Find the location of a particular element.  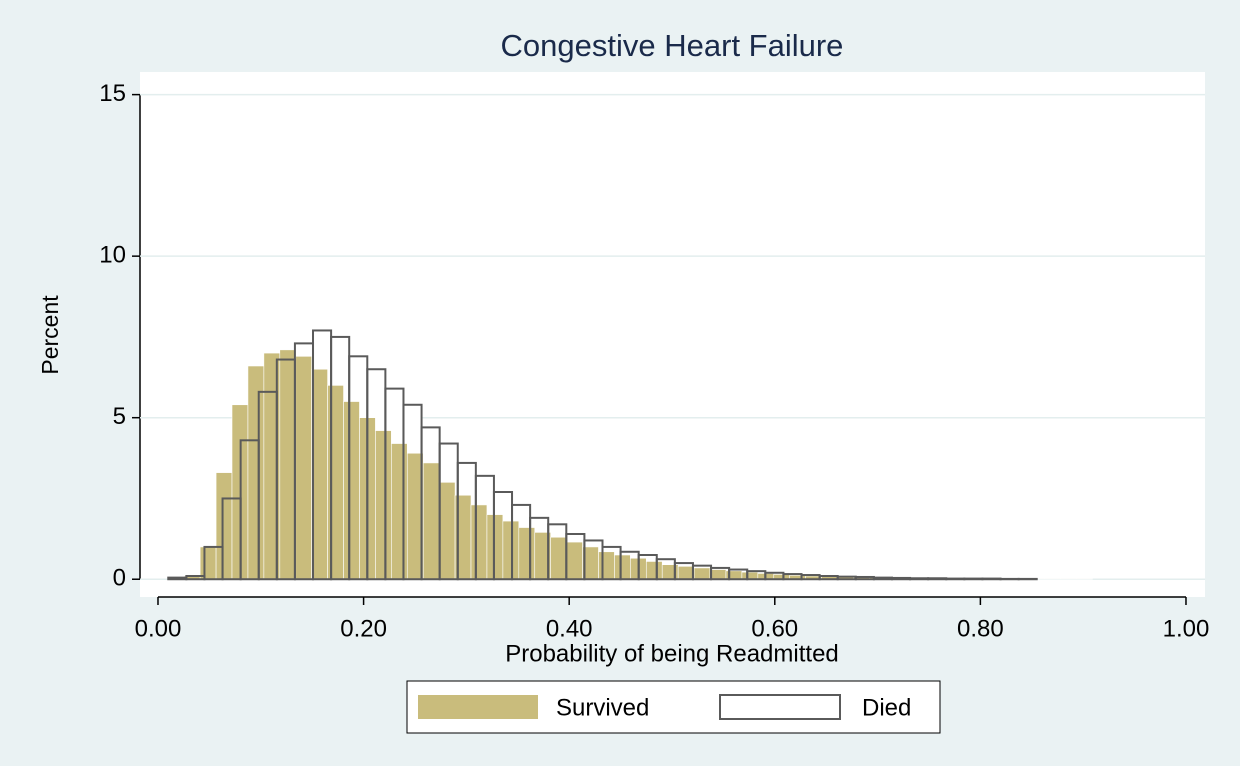

y-tick-label: 5 is located at coordinates (119, 416).